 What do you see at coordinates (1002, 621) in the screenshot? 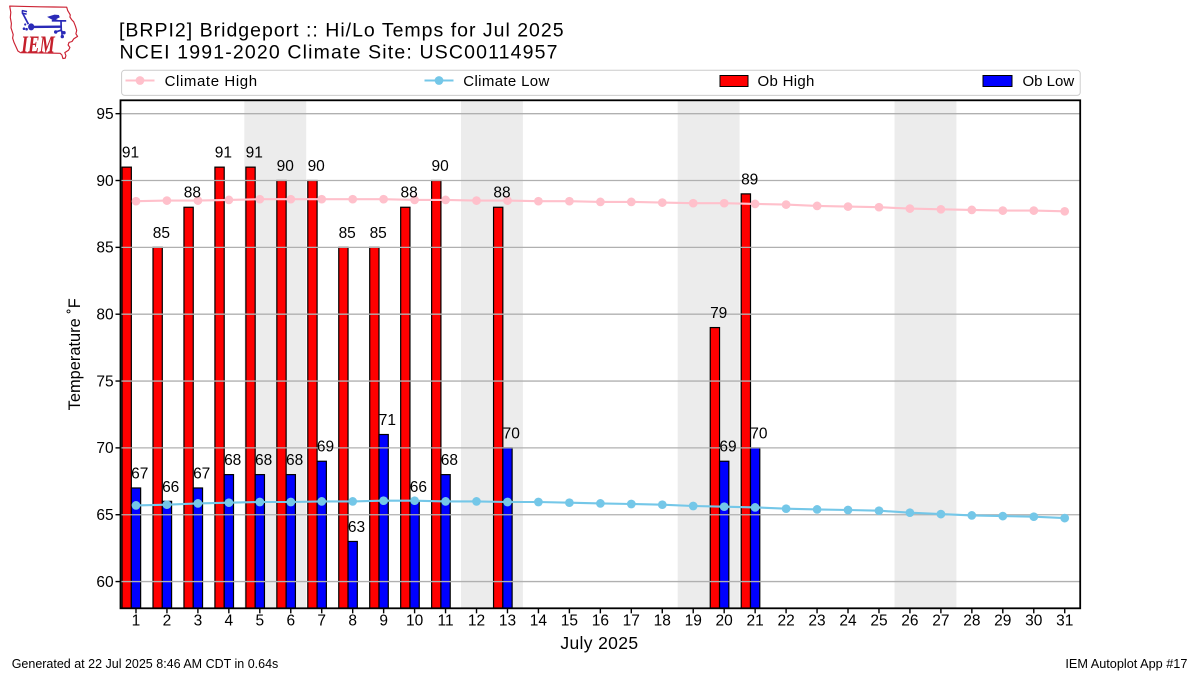
I see `svg-text: 29` at bounding box center [1002, 621].